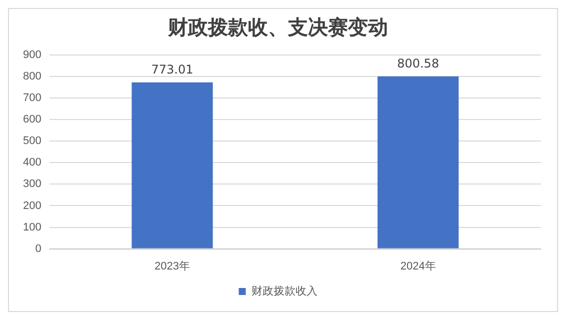 The image size is (566, 320). Describe the element at coordinates (32, 184) in the screenshot. I see `y-tick-label: 300` at that location.